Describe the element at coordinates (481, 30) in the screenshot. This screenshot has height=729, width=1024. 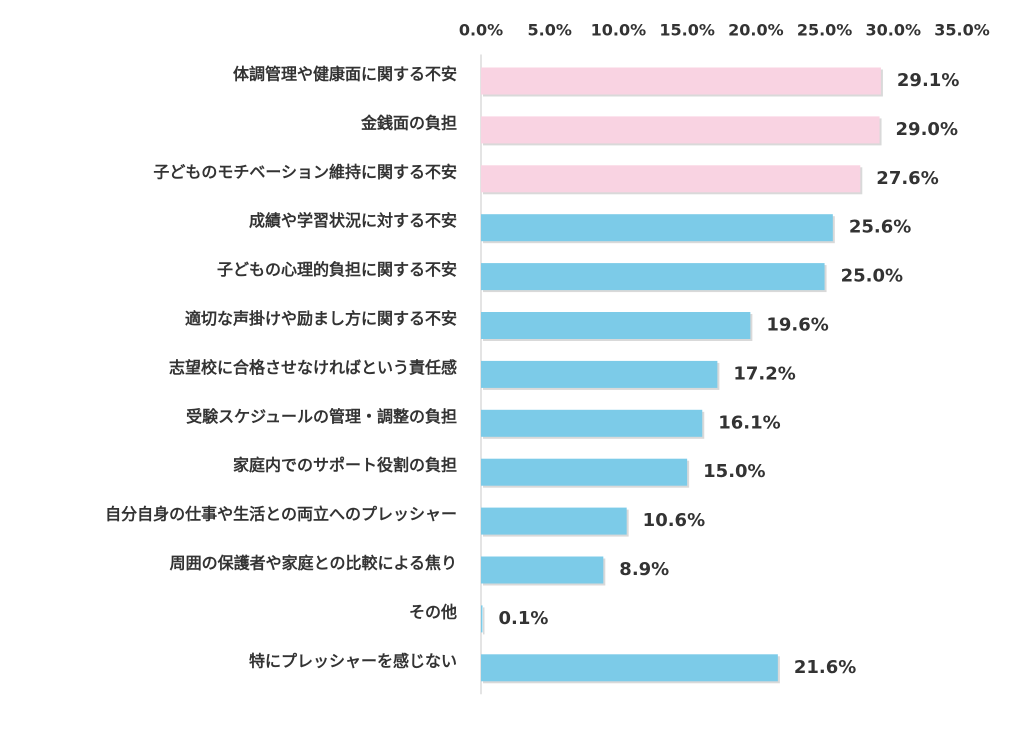
I see `x-tick-label: 0.0%` at that location.